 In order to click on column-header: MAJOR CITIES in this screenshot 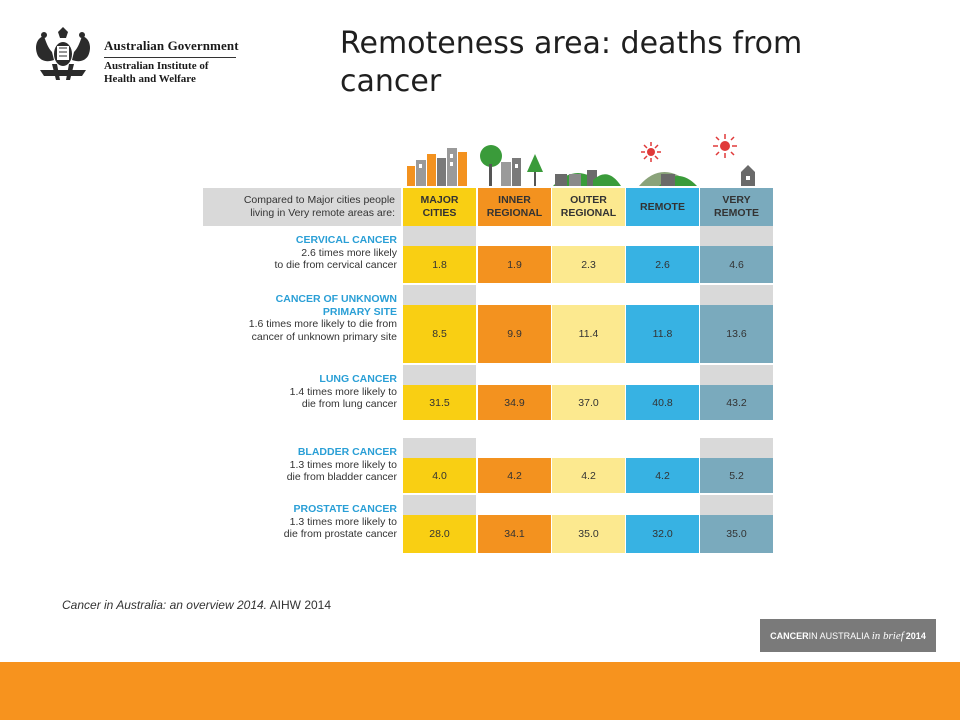, I will do `click(439, 207)`.